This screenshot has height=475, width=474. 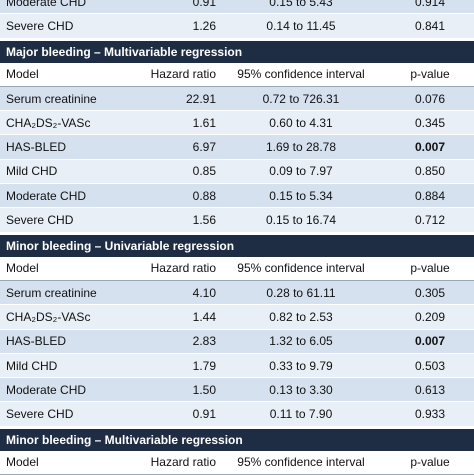 I want to click on data-row: Moderate CHD 0.91 0.15 to 5.43 0.914, so click(x=237, y=7).